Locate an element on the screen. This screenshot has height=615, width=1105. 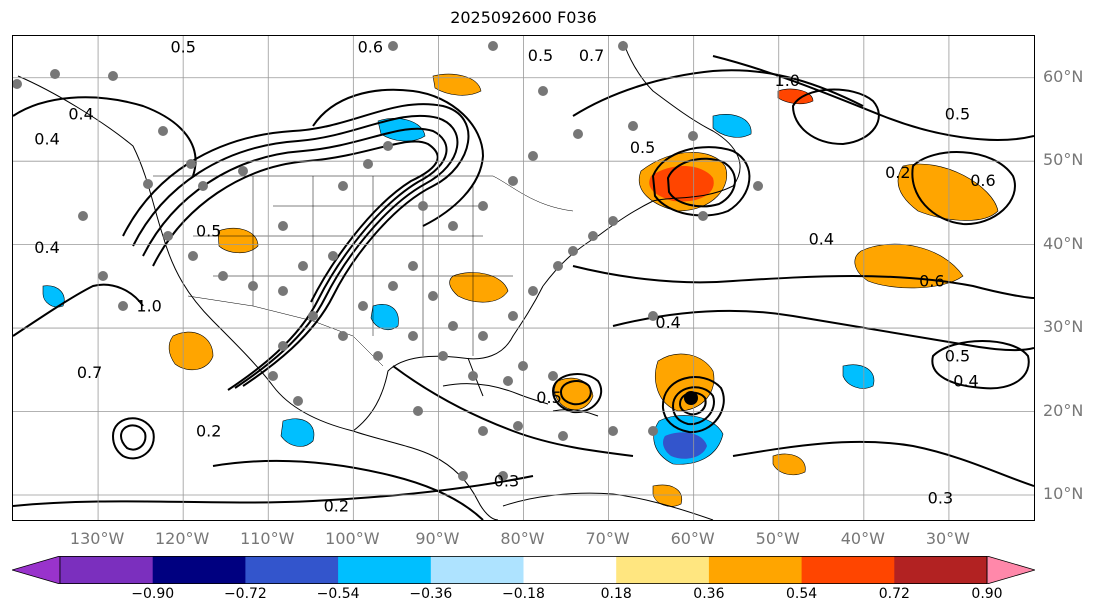
colorbar-tick-label: −0.90 is located at coordinates (153, 594).